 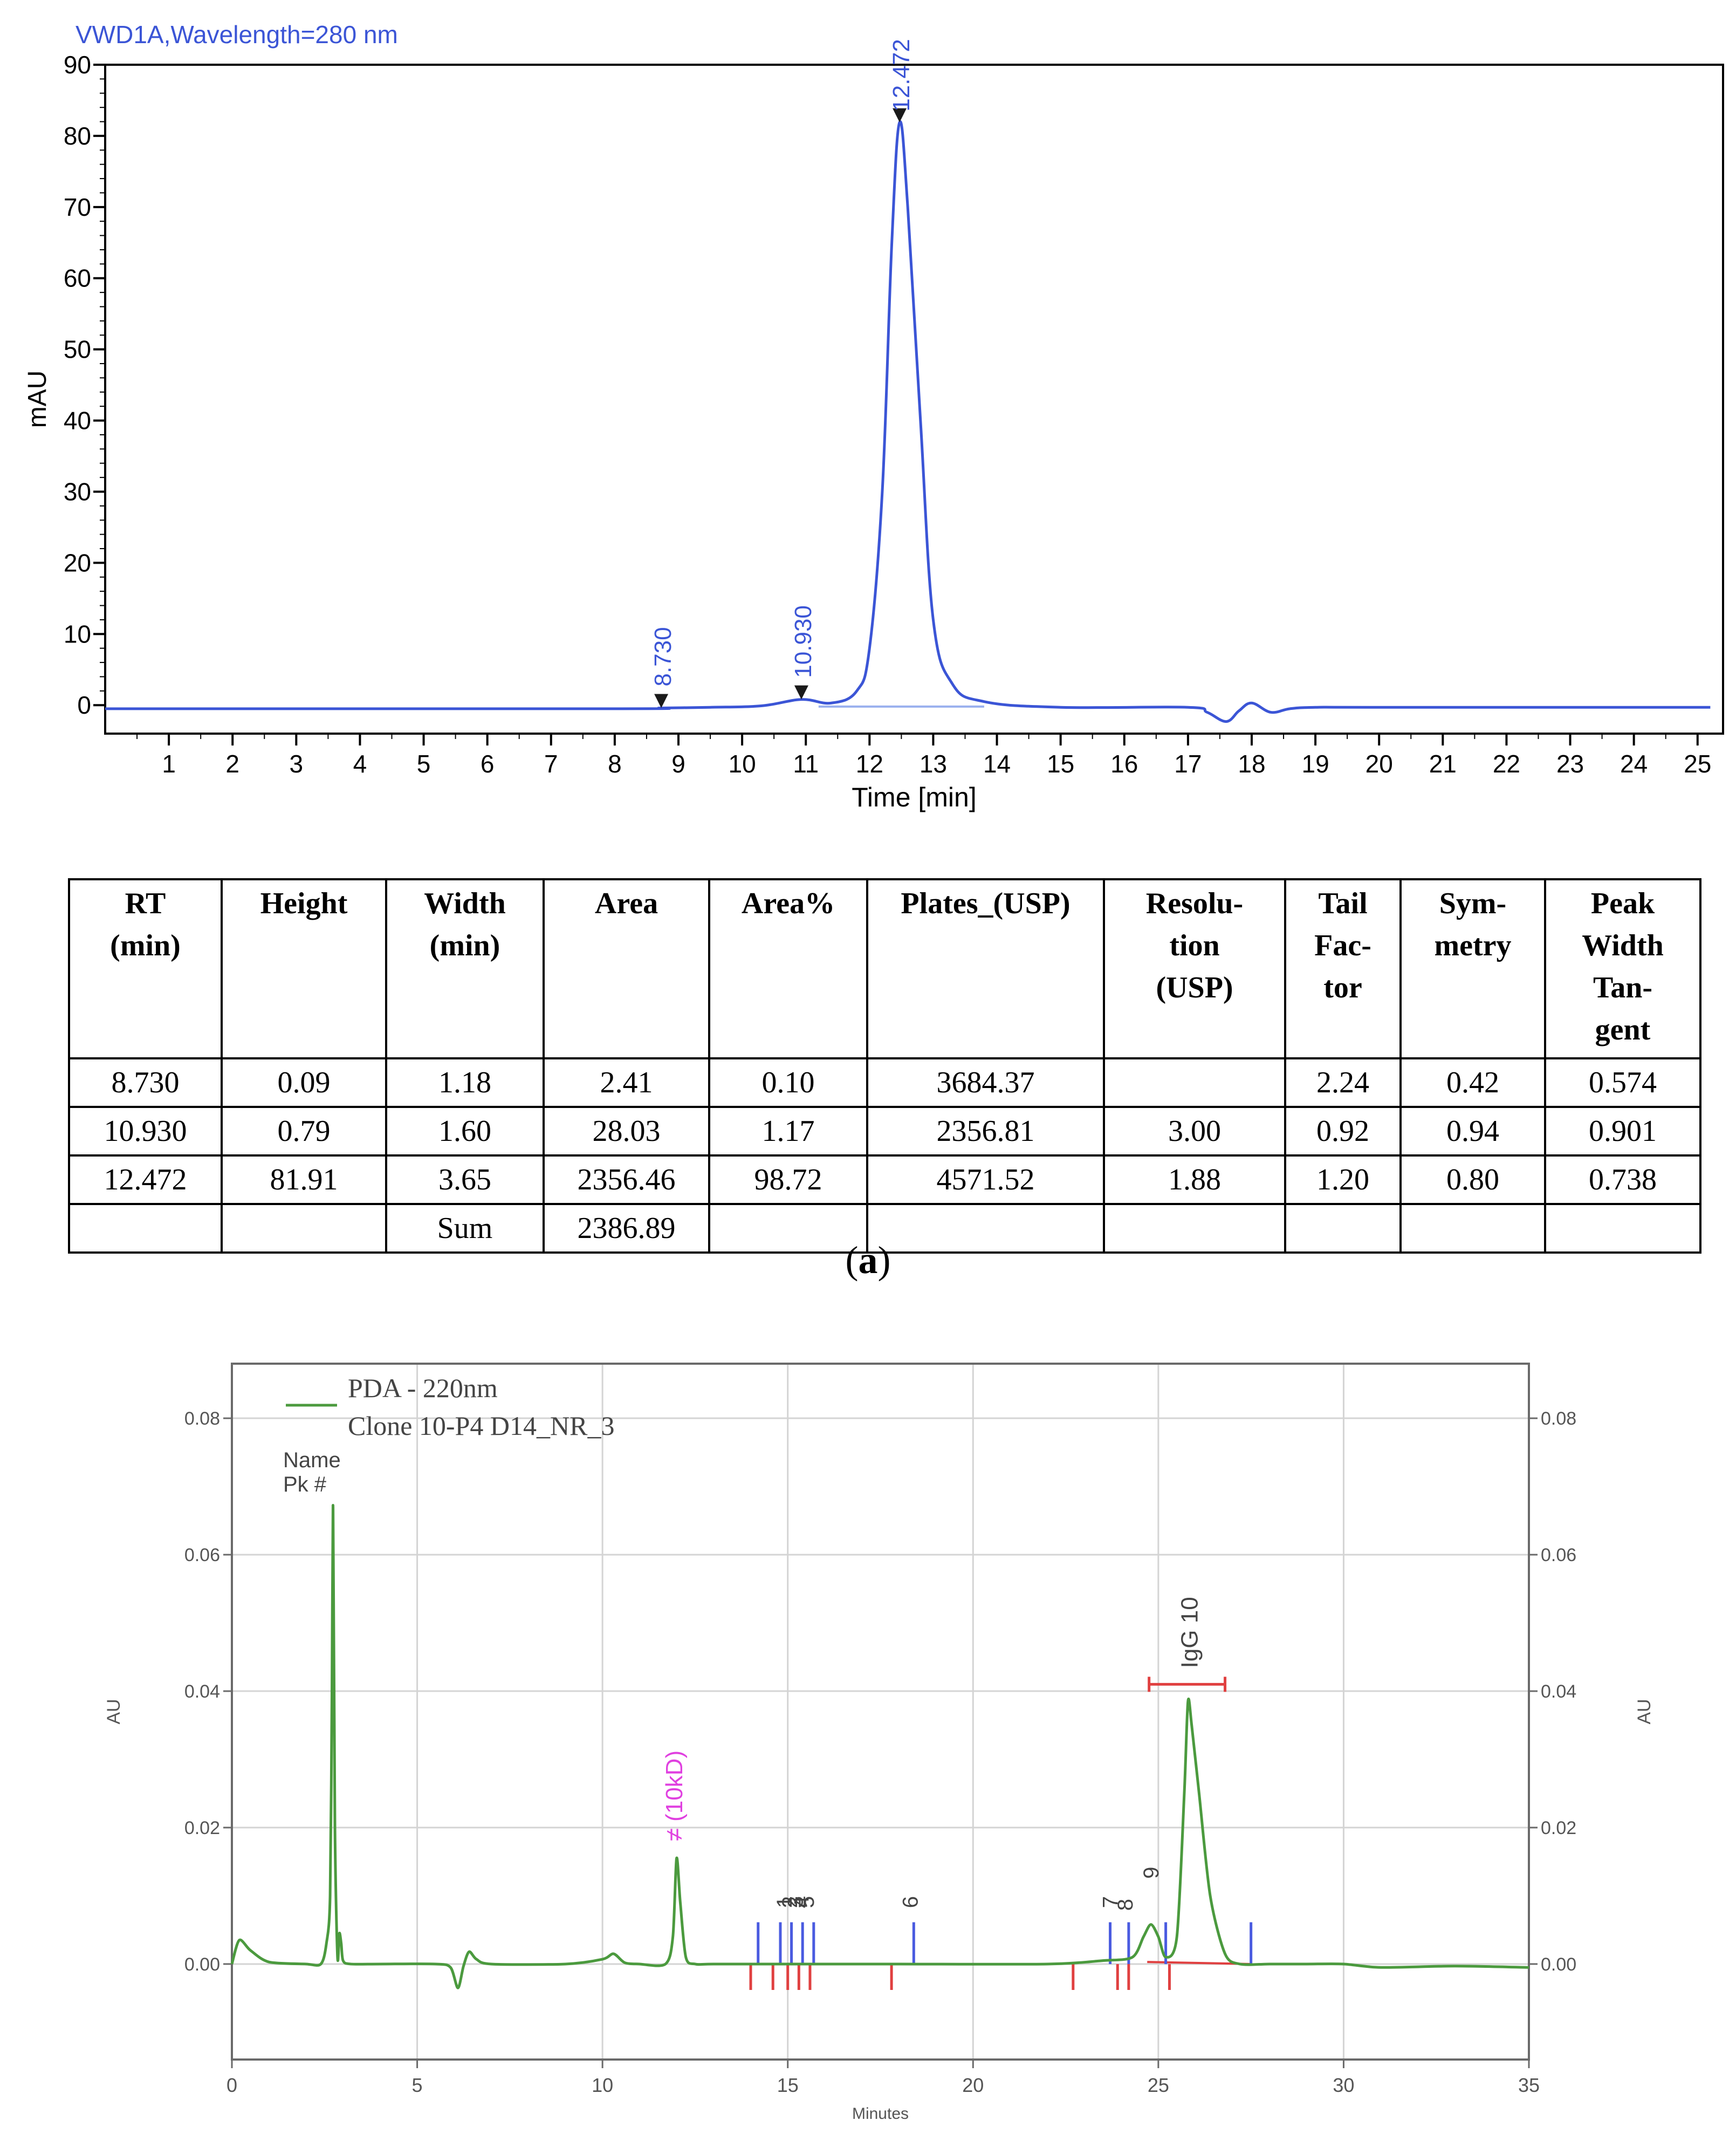 I want to click on table-header-cell: Plates_(USP), so click(x=985, y=968).